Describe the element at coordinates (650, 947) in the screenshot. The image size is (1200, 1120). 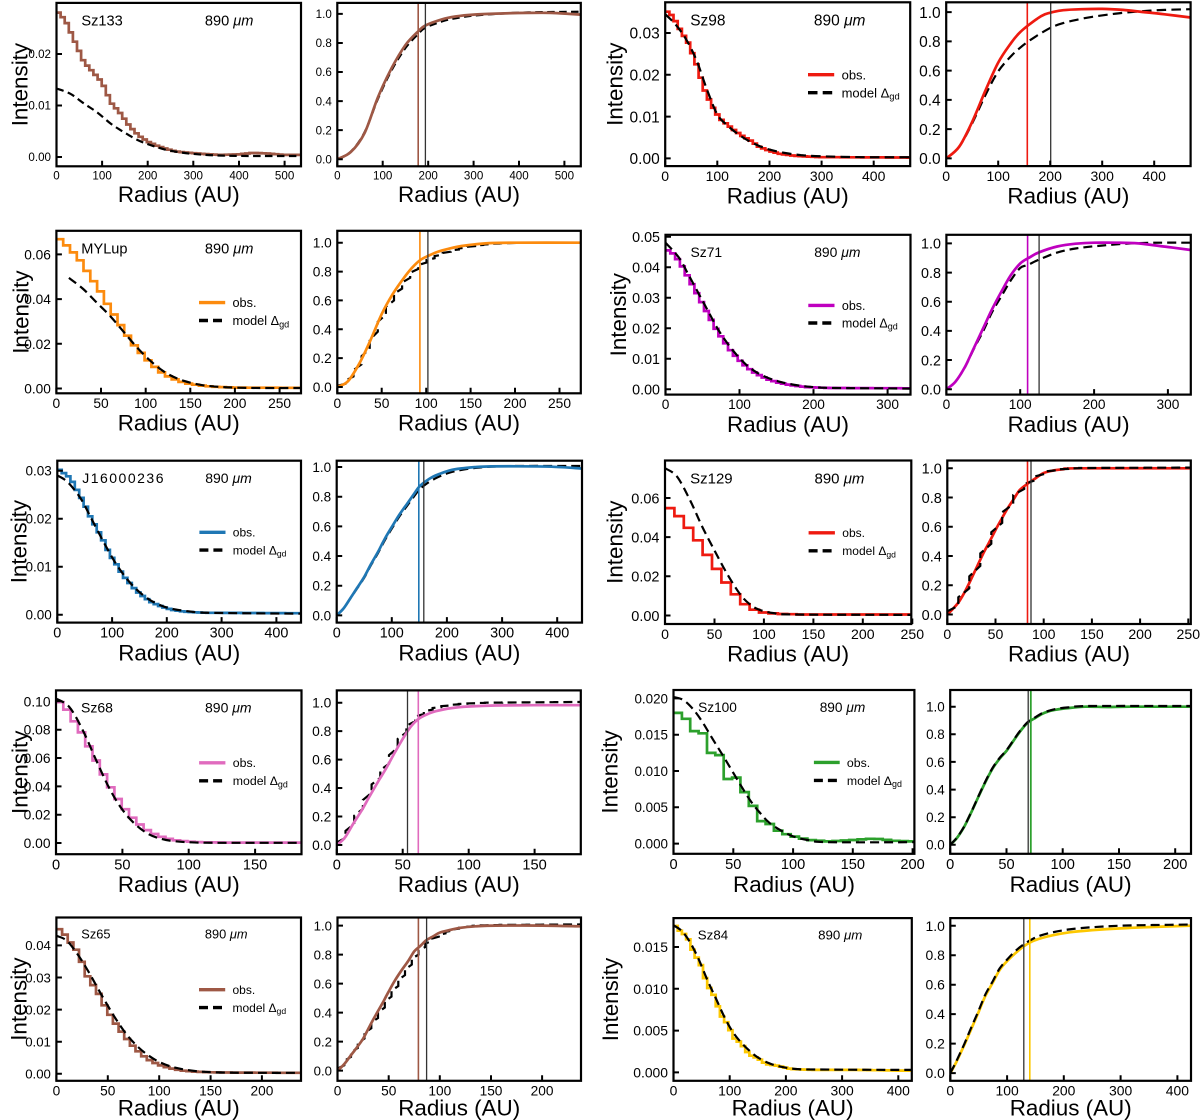
I see `svg-text: 0.015` at that location.